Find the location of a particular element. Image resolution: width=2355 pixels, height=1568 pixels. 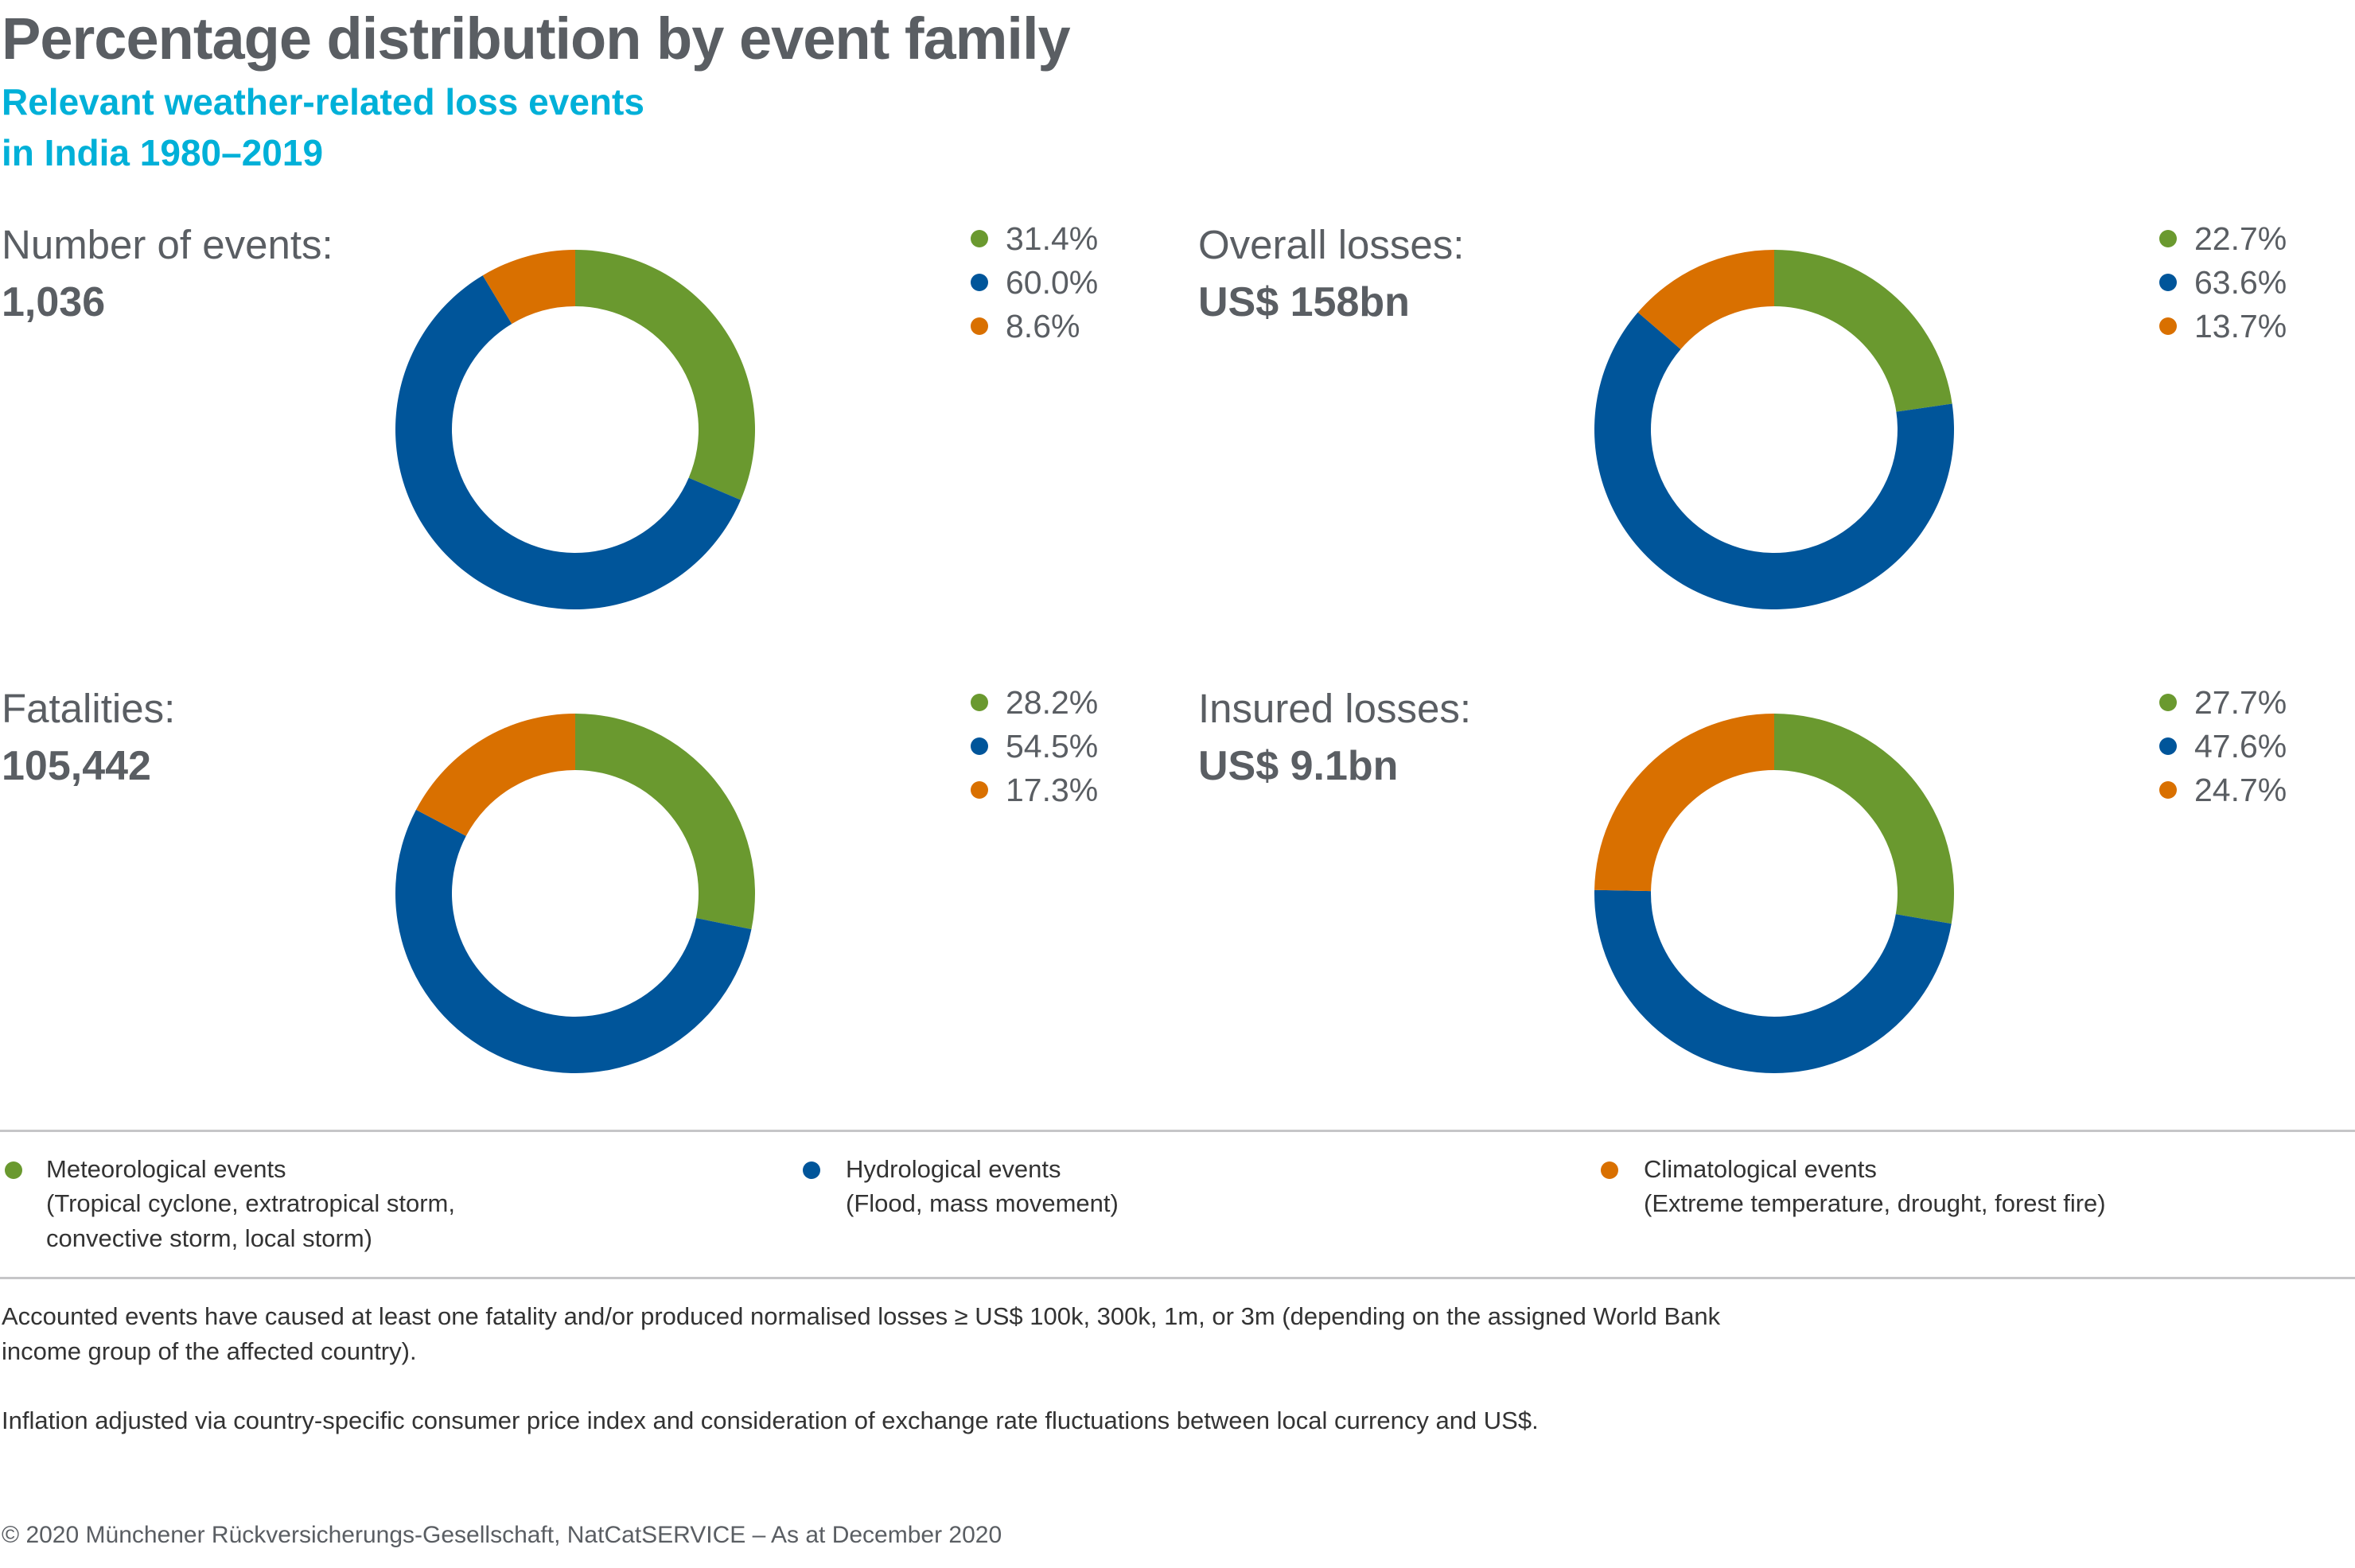

divider-bottom is located at coordinates (1177, 1278).